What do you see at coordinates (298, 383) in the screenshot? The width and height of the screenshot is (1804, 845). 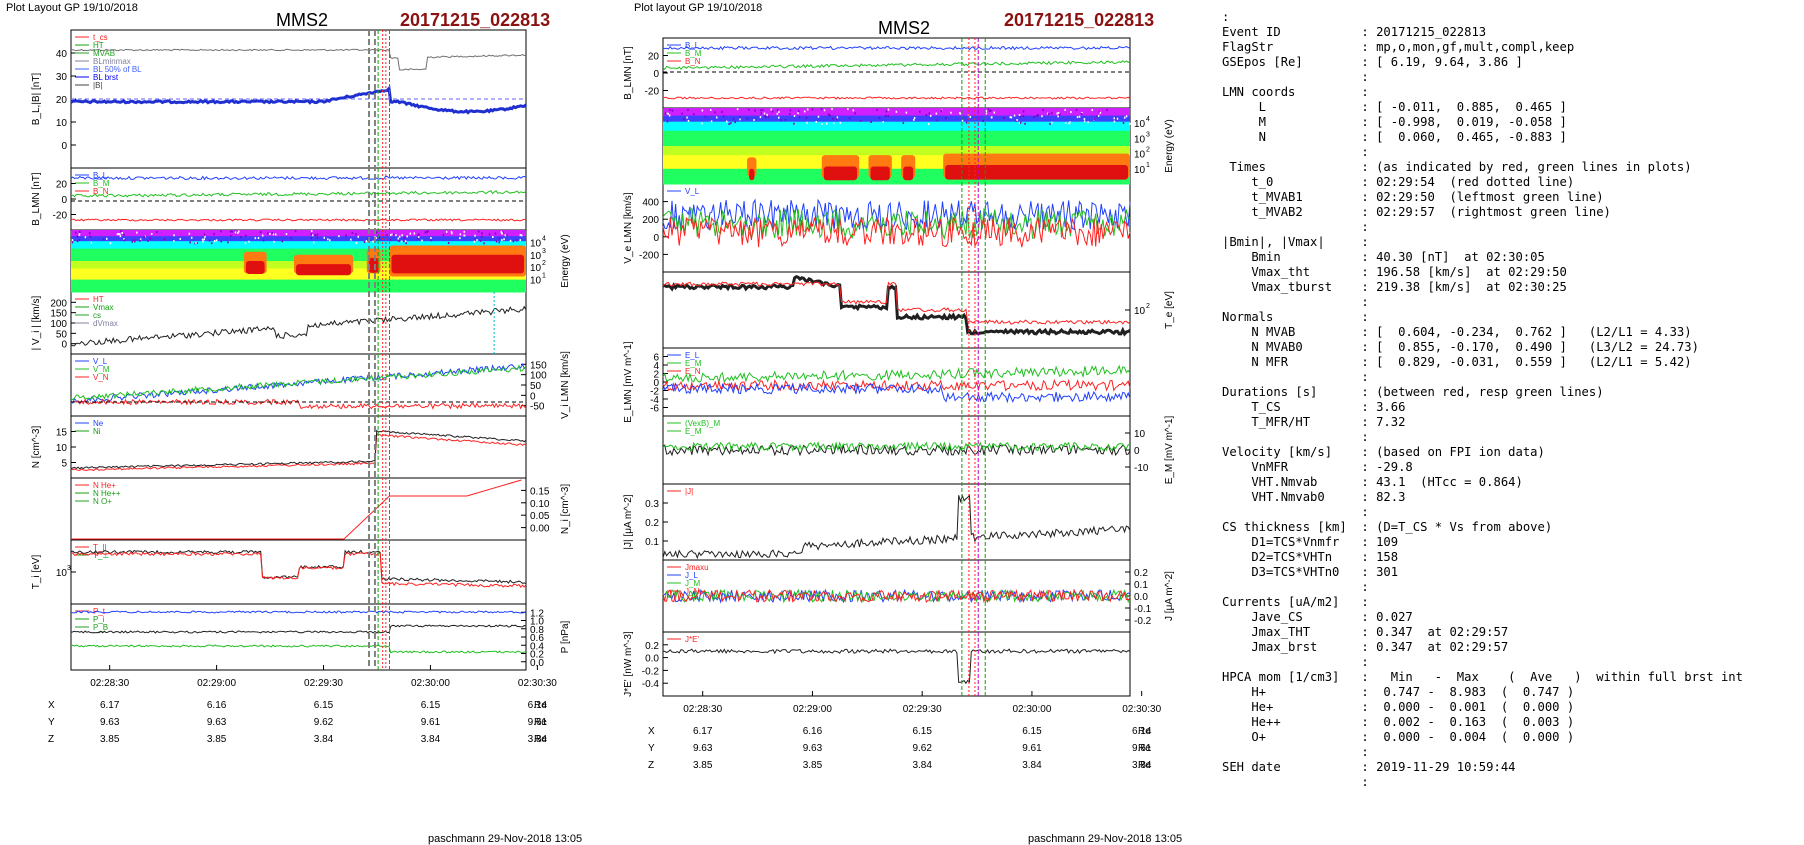 I see `series-VL` at bounding box center [298, 383].